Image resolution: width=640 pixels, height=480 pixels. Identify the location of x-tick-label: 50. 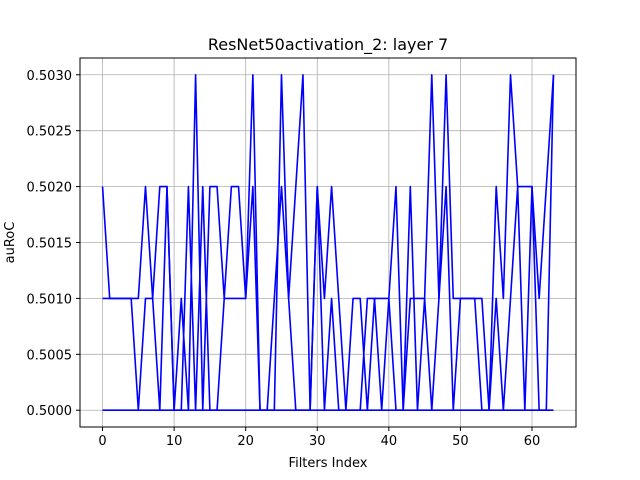
(460, 441).